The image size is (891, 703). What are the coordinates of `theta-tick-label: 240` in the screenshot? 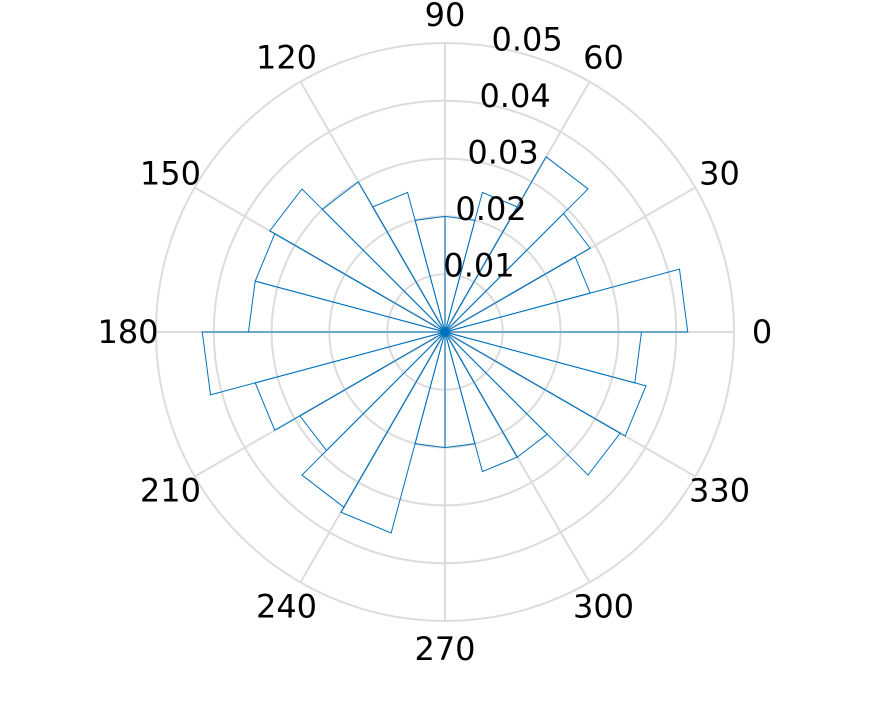 It's located at (286, 607).